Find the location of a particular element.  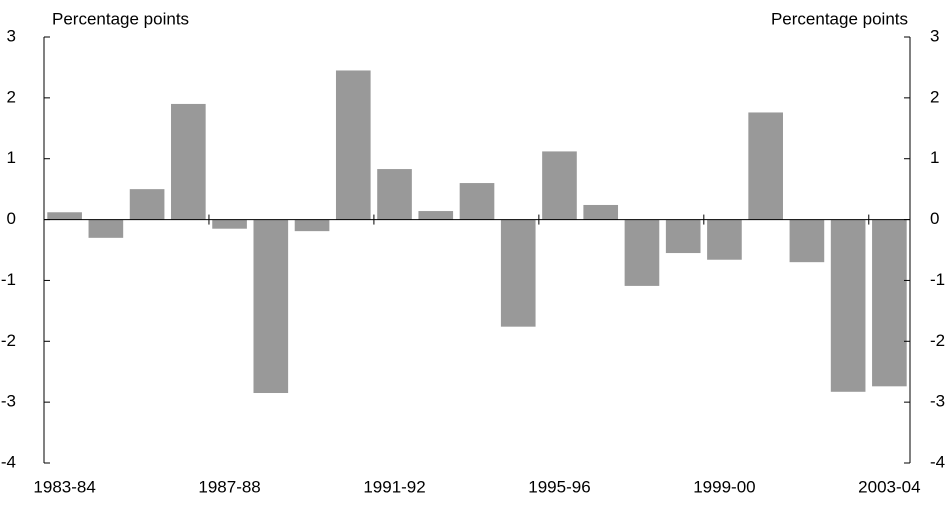

y-tick-label: -1 is located at coordinates (8, 279).